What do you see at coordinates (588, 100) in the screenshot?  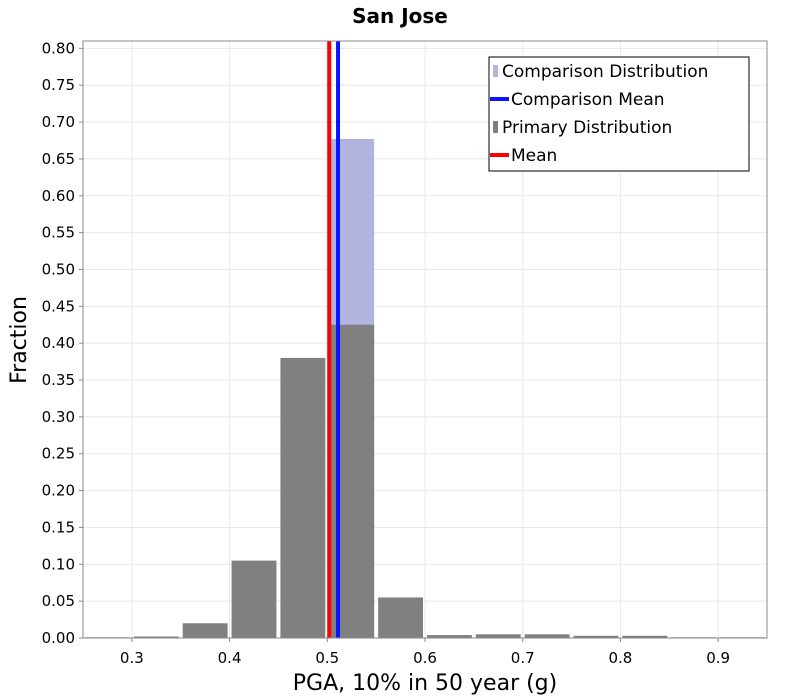 I see `legend-label-1: Comparison Mean` at bounding box center [588, 100].